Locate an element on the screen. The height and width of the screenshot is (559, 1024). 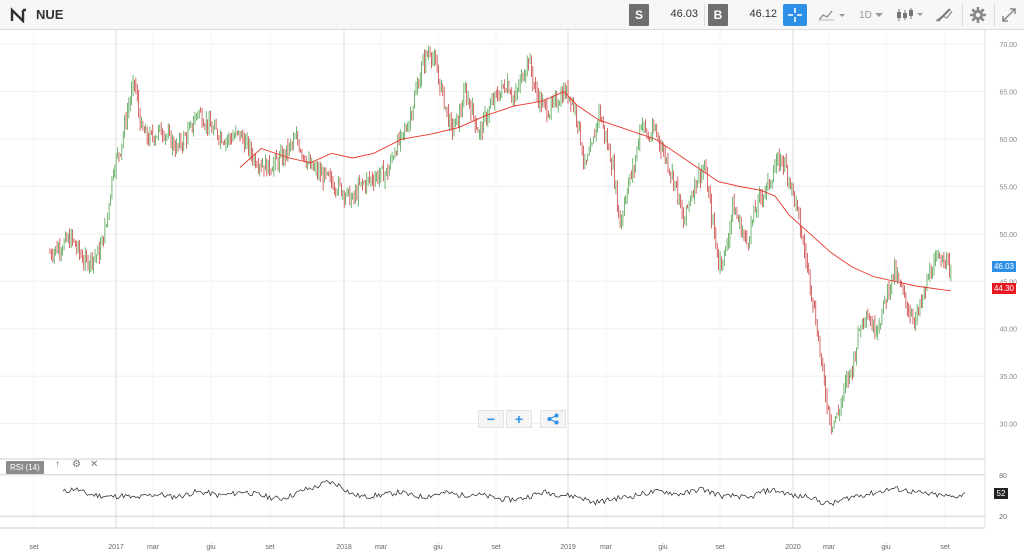
x-tick-label: 2020 is located at coordinates (793, 547).